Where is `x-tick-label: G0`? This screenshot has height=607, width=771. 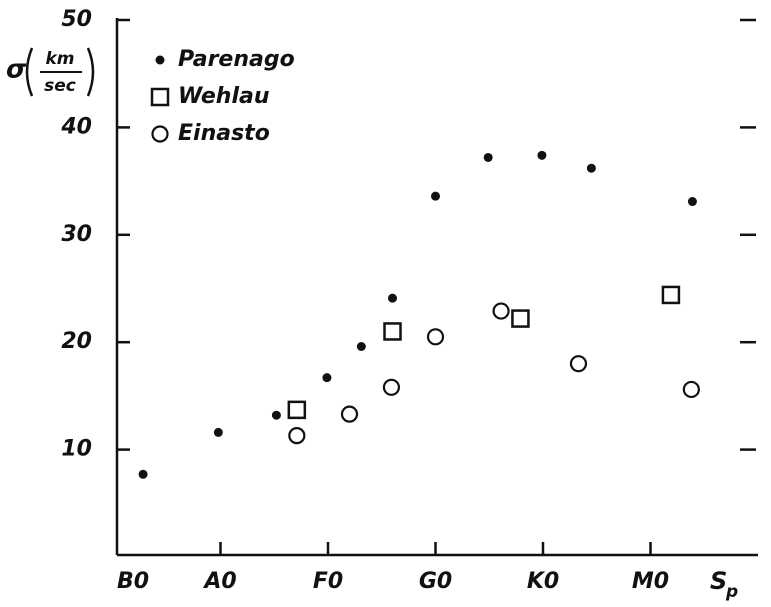
x-tick-label: G0 is located at coordinates (435, 581).